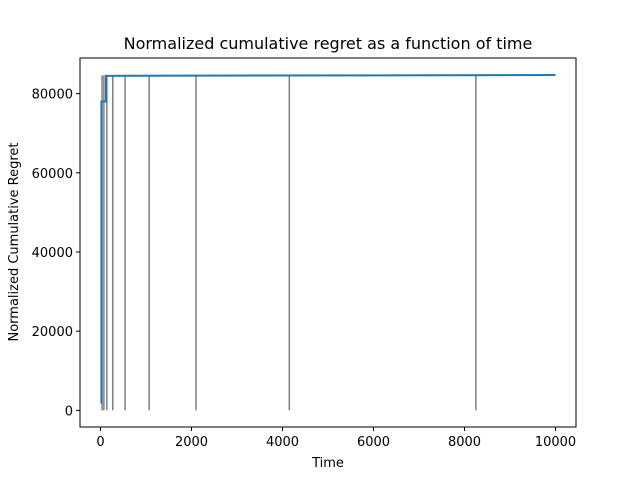  I want to click on x-tick-label: 8000, so click(464, 442).